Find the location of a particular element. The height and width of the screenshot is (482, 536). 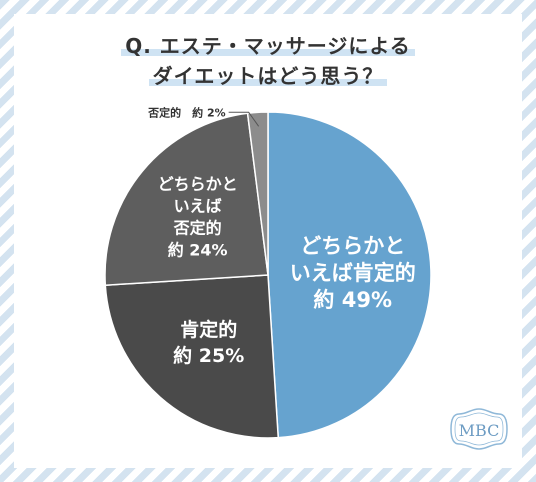

slice-no-maybe is located at coordinates (186, 199).